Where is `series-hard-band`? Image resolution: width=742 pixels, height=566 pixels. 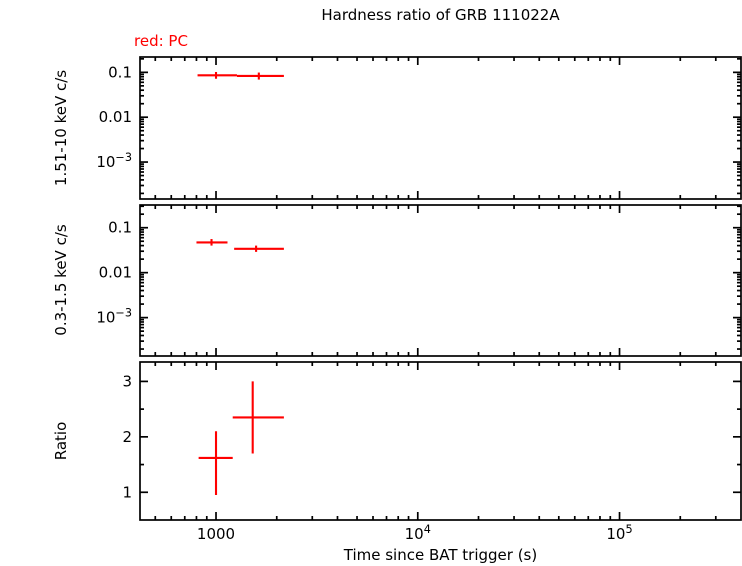
series-hard-band is located at coordinates (240, 75).